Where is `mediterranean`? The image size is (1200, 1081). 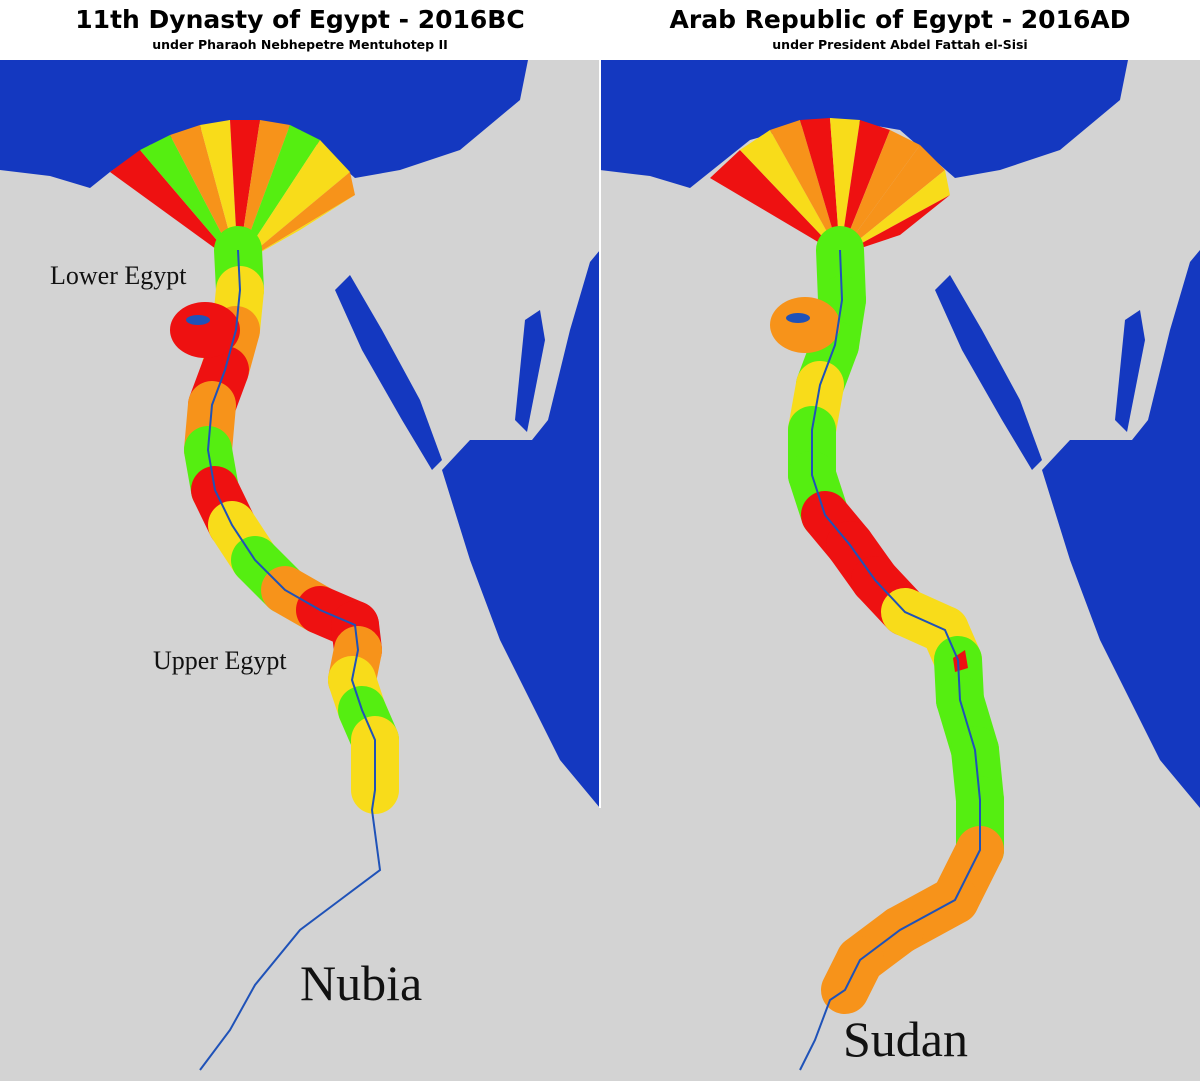 mediterranean is located at coordinates (864, 124).